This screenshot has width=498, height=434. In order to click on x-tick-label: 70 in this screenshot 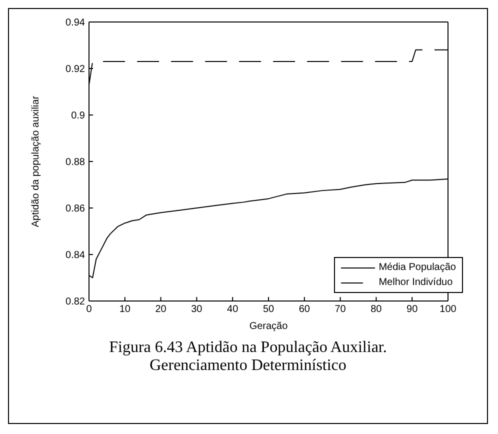, I will do `click(340, 310)`.